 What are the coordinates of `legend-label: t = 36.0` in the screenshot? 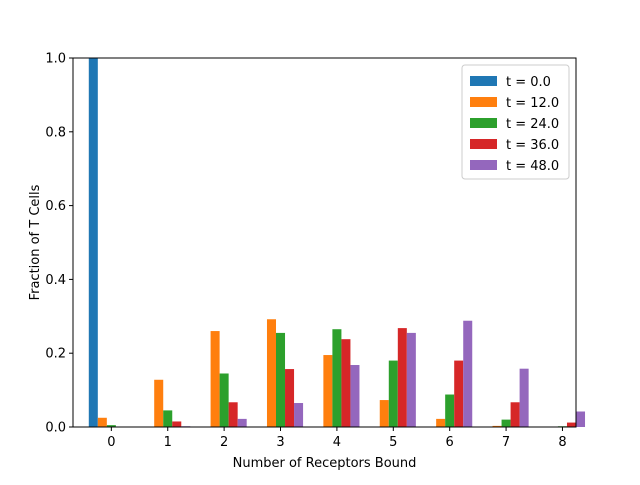 It's located at (532, 145).